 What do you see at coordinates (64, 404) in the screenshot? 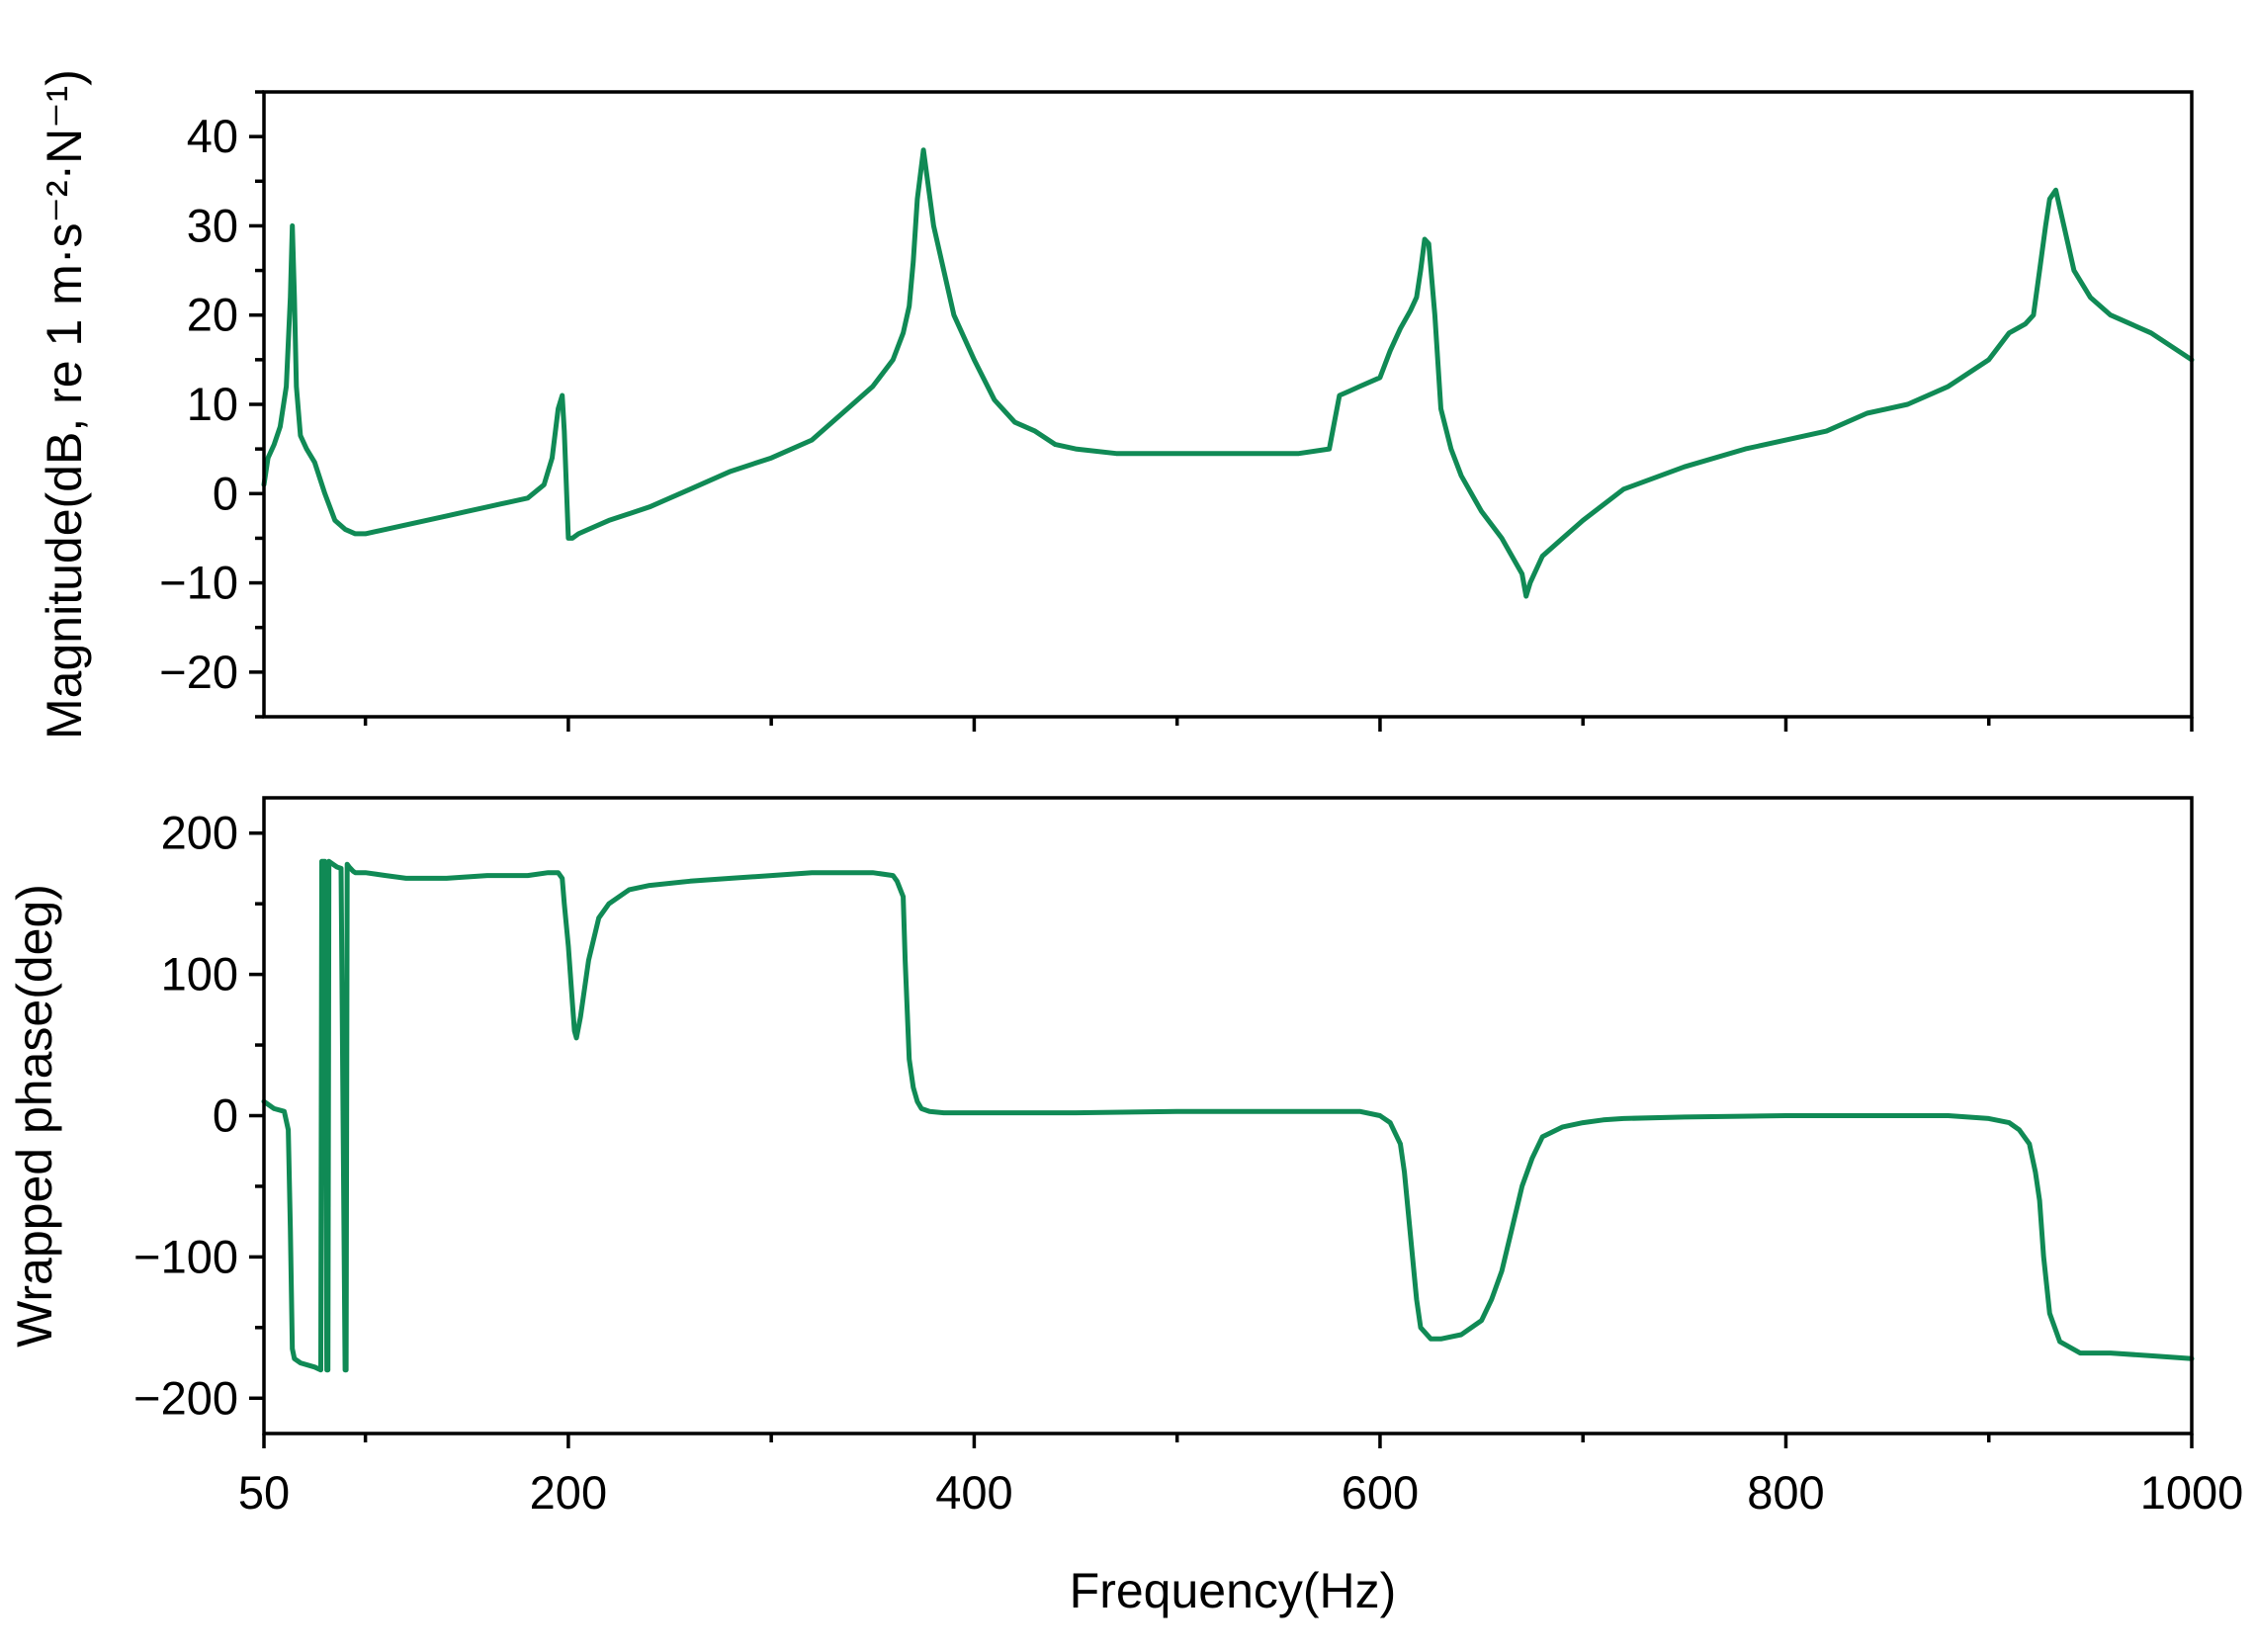
I see `y-axis-title: Magnitude(dB, re 1 m·s⁻²·N⁻¹)` at bounding box center [64, 404].